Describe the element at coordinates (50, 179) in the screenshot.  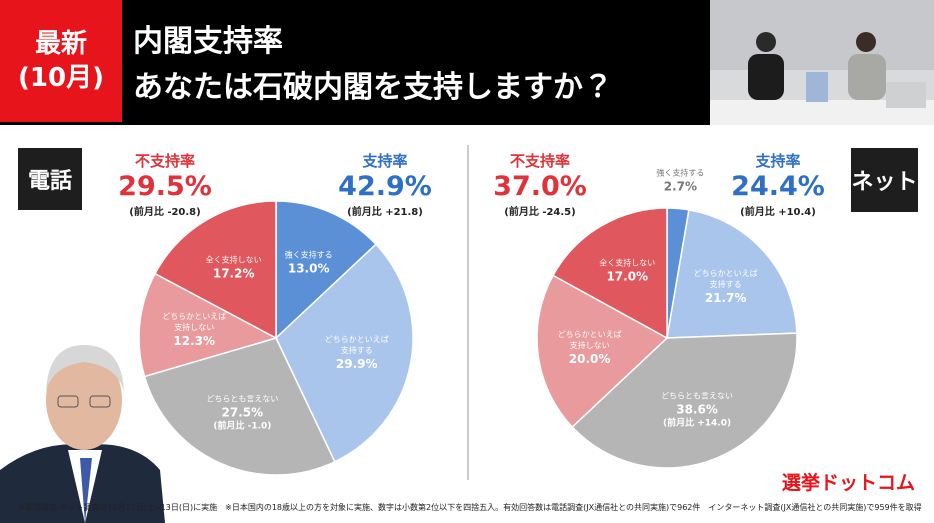
I see `chart-badge: 電話` at that location.